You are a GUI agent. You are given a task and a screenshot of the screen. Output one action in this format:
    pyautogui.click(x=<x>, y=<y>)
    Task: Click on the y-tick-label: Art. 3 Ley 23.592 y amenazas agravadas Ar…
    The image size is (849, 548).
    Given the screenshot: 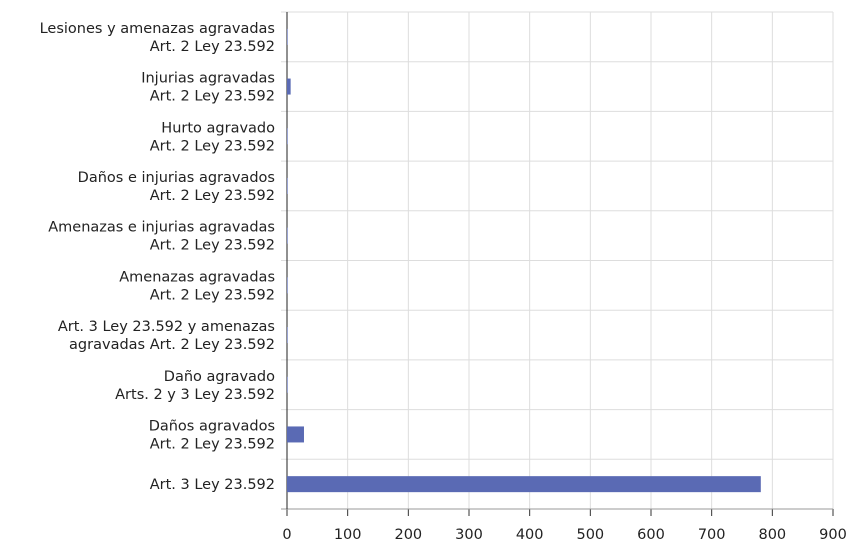 What is the action you would take?
    pyautogui.click(x=166, y=336)
    